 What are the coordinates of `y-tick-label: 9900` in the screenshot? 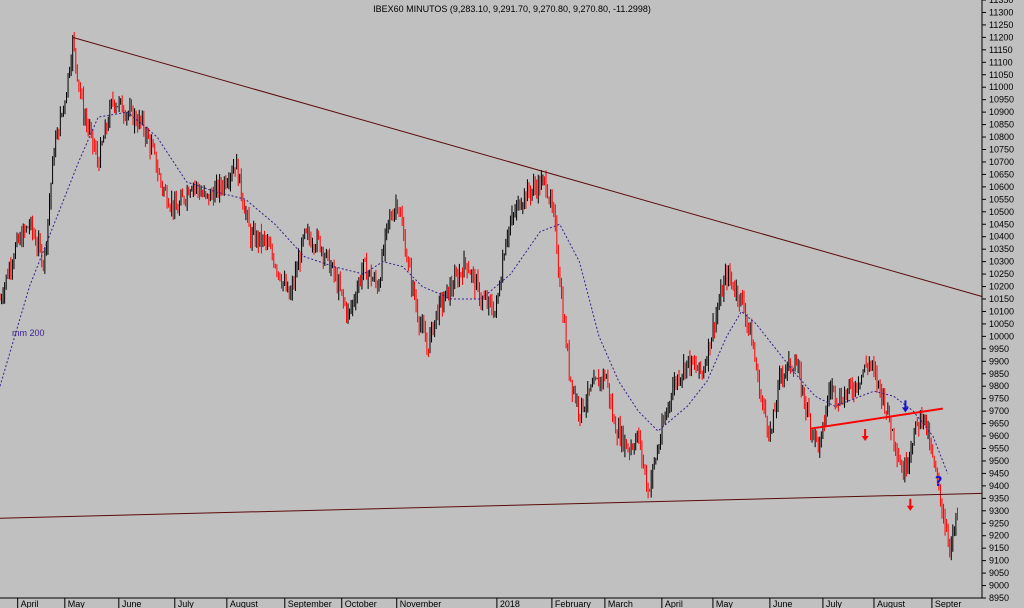 It's located at (999, 361).